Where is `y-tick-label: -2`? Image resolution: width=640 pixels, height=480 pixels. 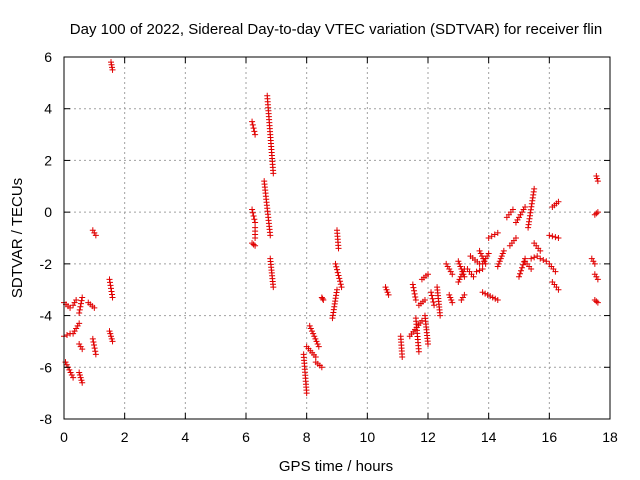 y-tick-label: -2 is located at coordinates (46, 264).